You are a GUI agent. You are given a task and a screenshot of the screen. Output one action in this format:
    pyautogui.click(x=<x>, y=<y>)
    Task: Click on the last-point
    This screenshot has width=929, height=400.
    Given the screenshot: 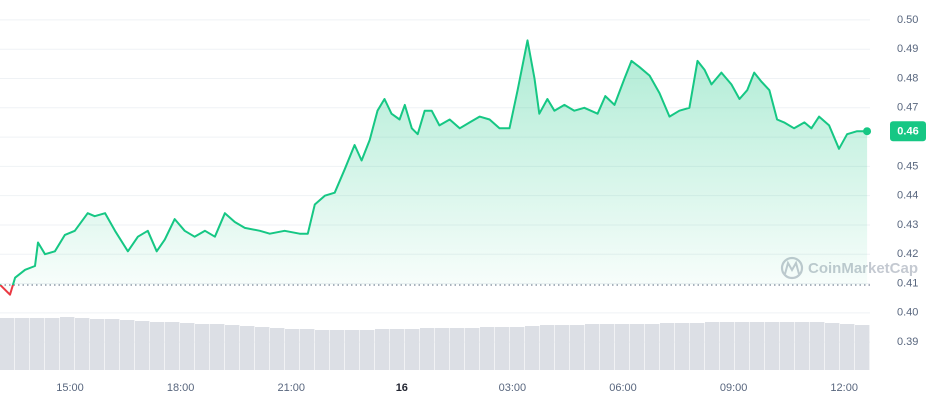 What is the action you would take?
    pyautogui.click(x=867, y=131)
    